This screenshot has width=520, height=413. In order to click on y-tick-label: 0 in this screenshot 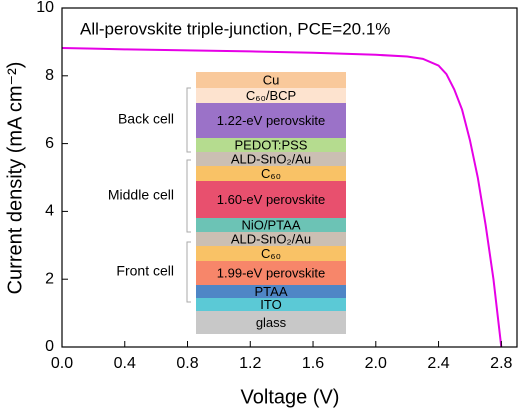, I will do `click(49, 346)`.